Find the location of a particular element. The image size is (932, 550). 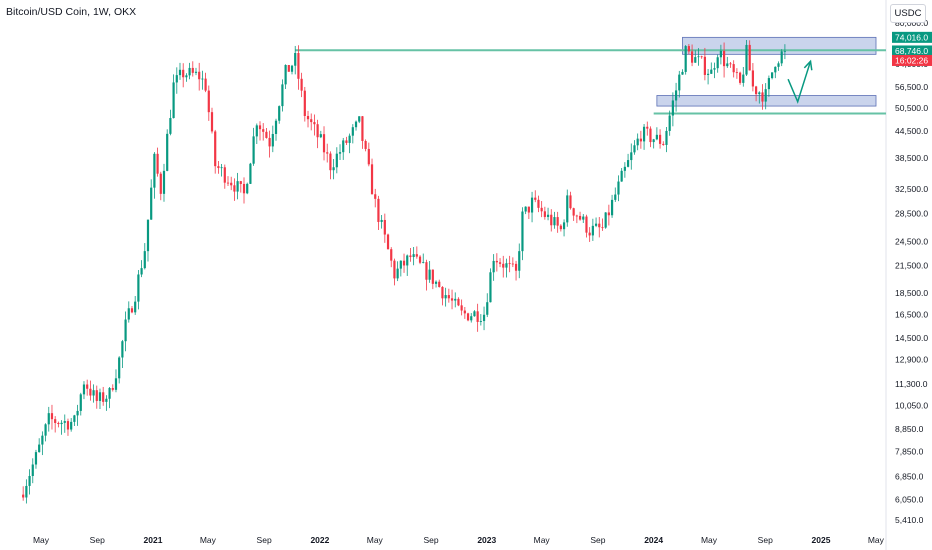

price-tick-label: 16,500.0 is located at coordinates (911, 314).